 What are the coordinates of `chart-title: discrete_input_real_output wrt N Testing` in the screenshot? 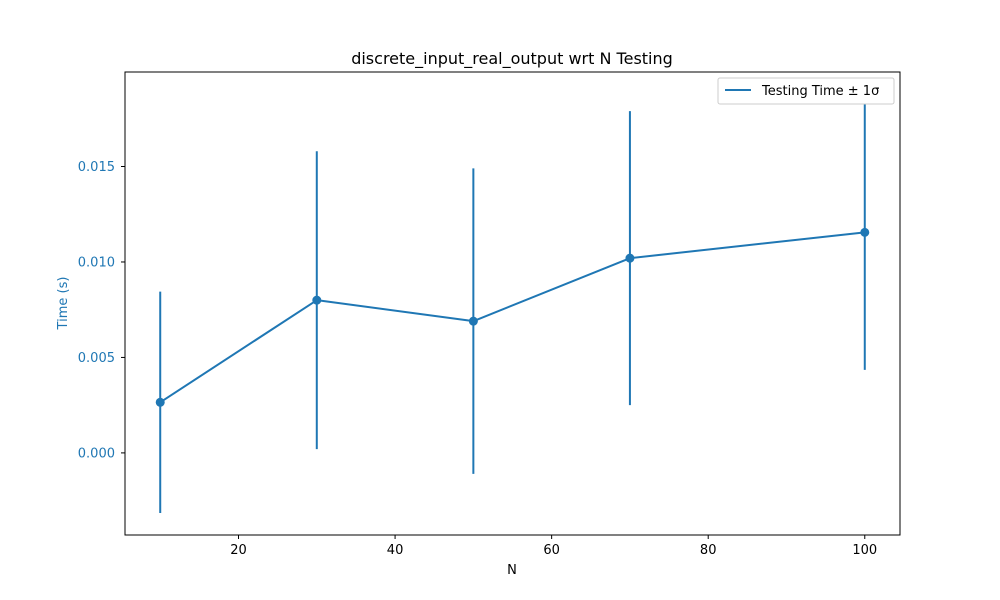 It's located at (512, 59).